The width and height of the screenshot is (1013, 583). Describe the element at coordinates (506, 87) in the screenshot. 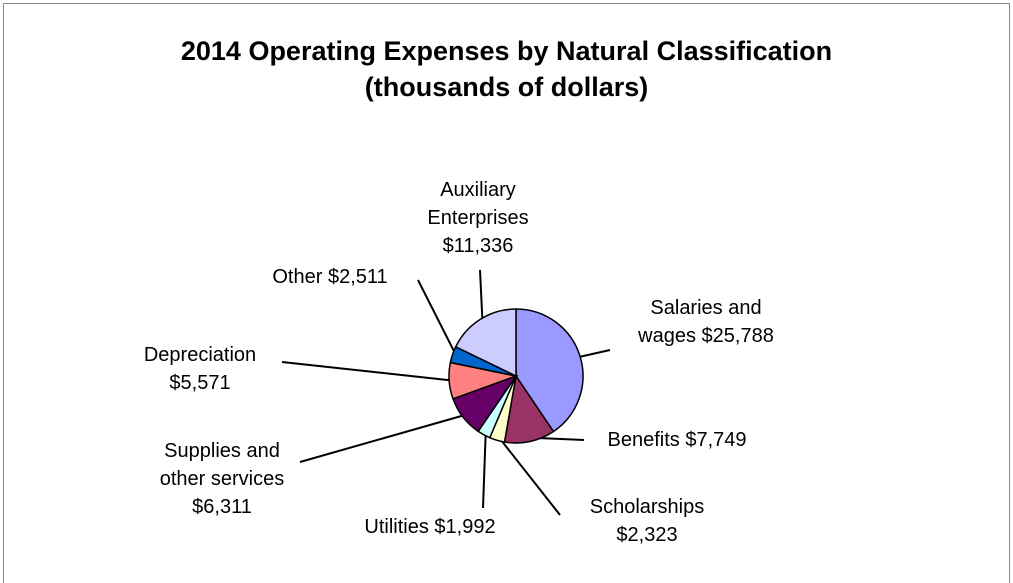

I see `chart-subtitle: (thousands of dollars)` at that location.